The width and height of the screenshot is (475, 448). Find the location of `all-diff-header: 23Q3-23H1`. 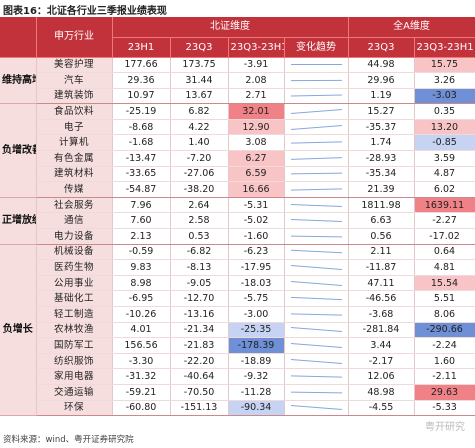

all-diff-header: 23Q3-23H1 is located at coordinates (444, 47).